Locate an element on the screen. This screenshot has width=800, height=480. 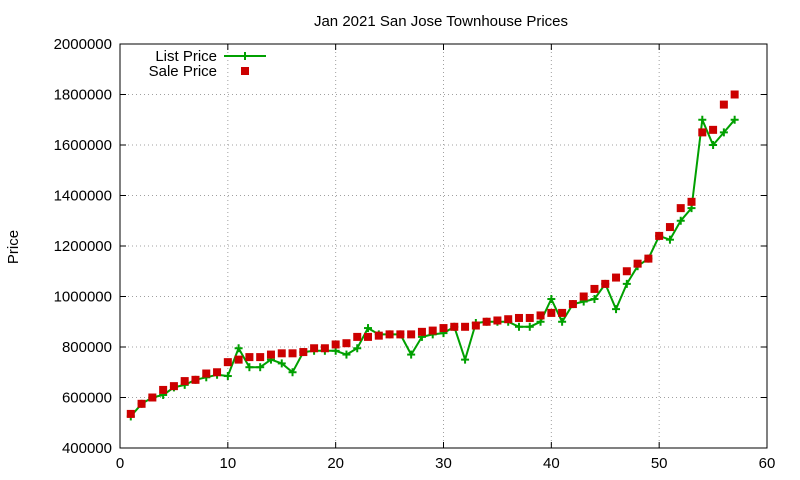
x-tick-label: 50 is located at coordinates (659, 463).